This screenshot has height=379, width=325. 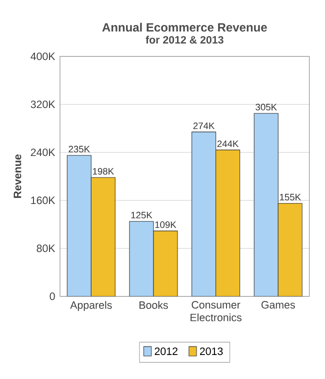 What do you see at coordinates (266, 107) in the screenshot?
I see `data-label: 305K` at bounding box center [266, 107].